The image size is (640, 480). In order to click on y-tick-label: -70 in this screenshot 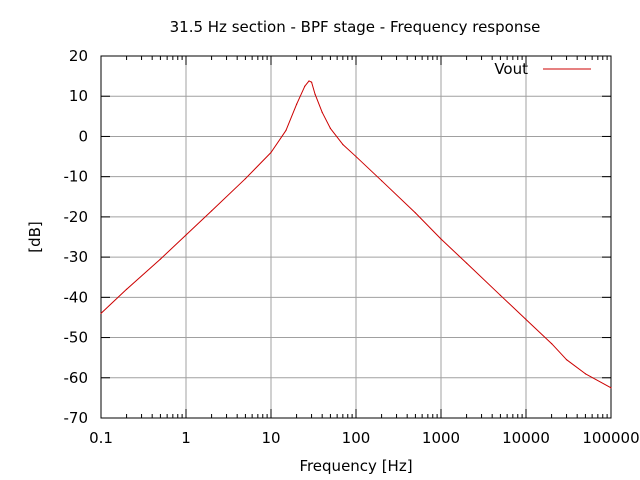, I will do `click(76, 418)`.